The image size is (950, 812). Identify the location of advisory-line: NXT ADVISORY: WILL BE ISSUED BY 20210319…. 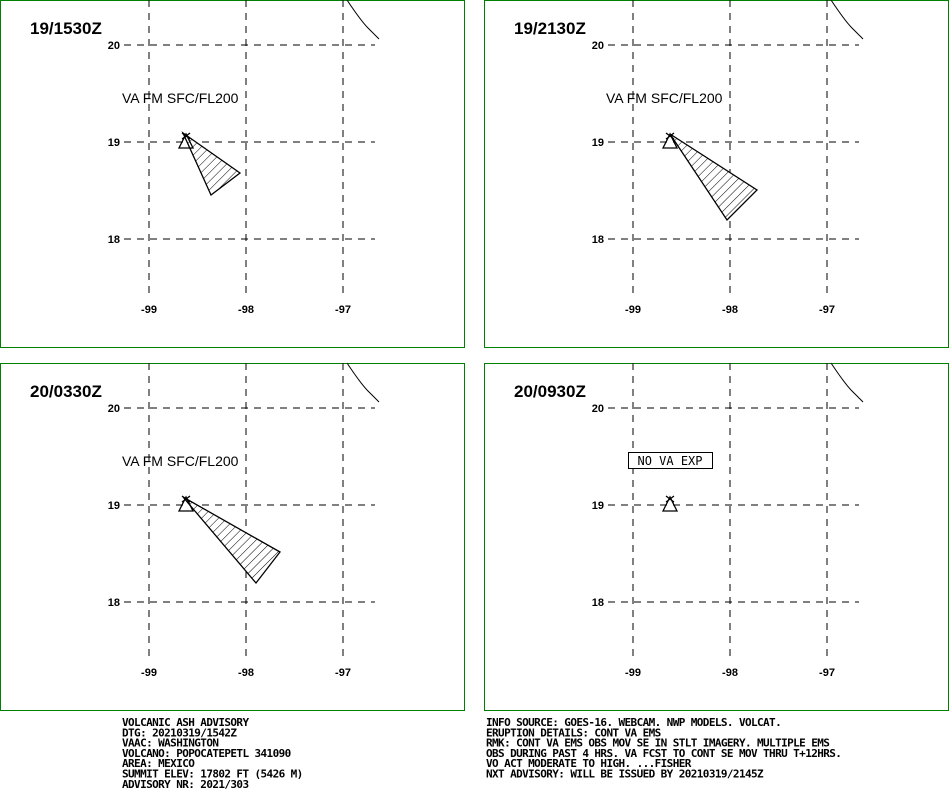
(625, 774).